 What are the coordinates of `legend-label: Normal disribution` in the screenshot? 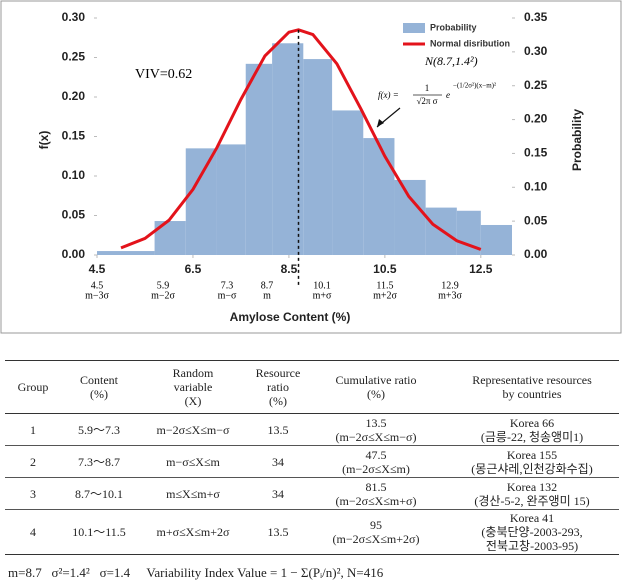 It's located at (470, 43).